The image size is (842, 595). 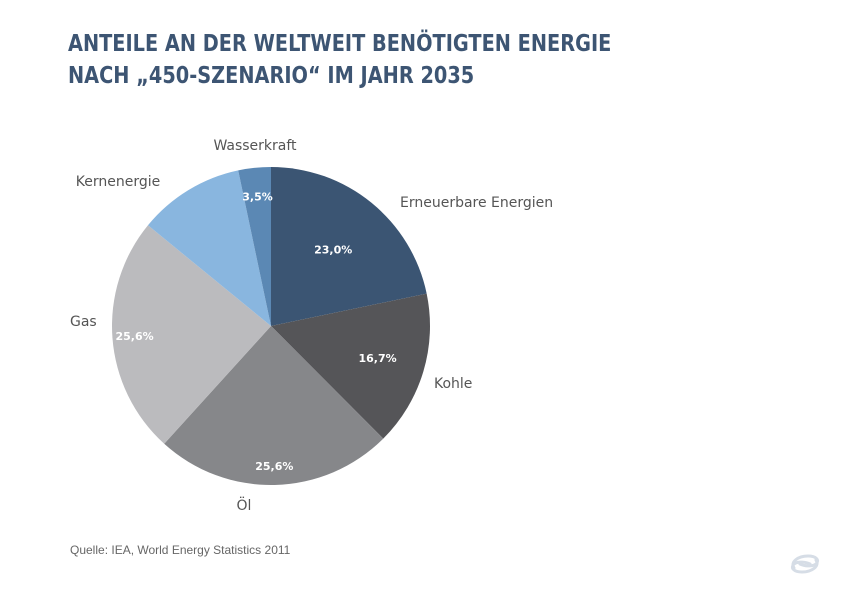 What do you see at coordinates (350, 366) in the screenshot?
I see `pie-slice-kohle` at bounding box center [350, 366].